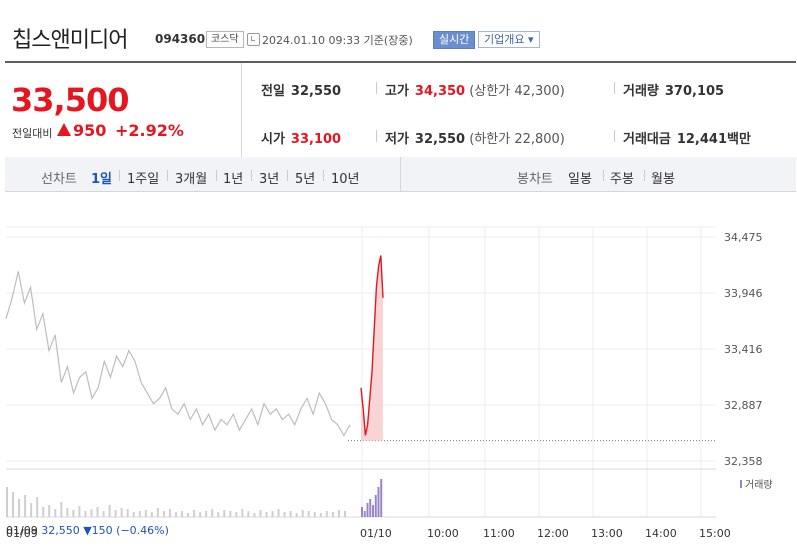 The width and height of the screenshot is (797, 557). What do you see at coordinates (661, 533) in the screenshot?
I see `x-tick-label: 14:00` at bounding box center [661, 533].